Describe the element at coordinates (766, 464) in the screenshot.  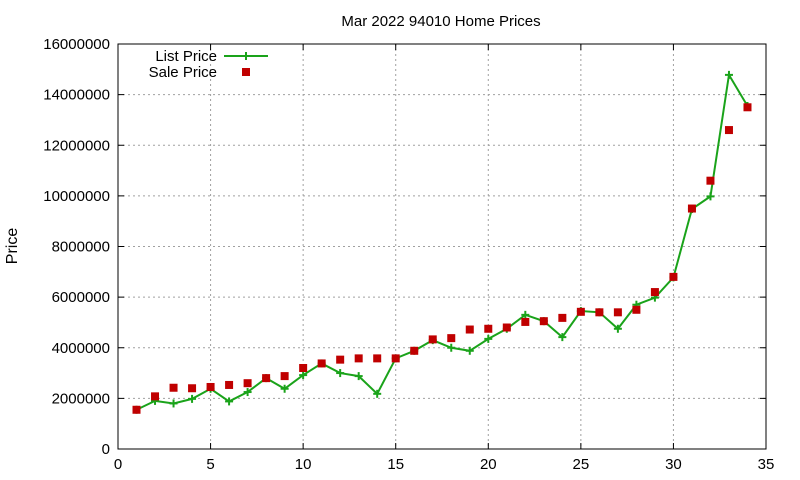
I see `x-tick-label: 35` at that location.